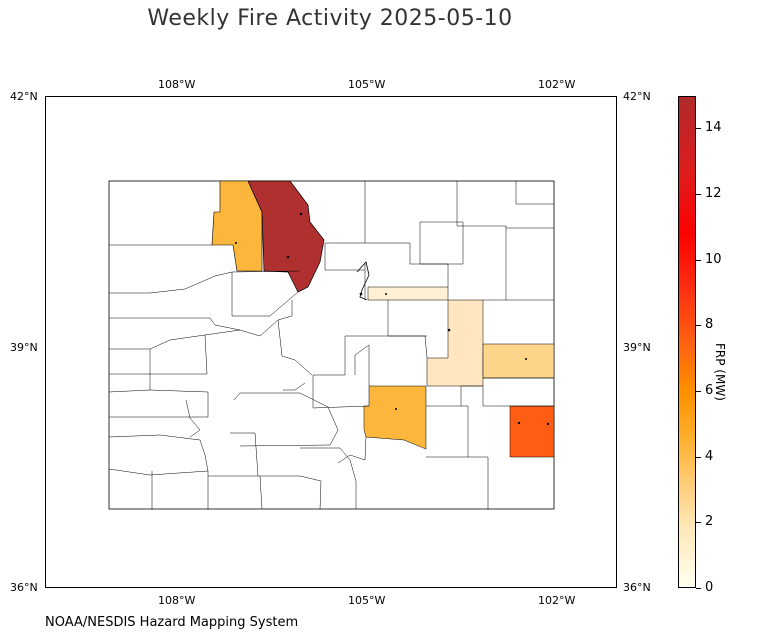  Describe the element at coordinates (720, 372) in the screenshot. I see `colorbar-title: FRP (MW)` at that location.